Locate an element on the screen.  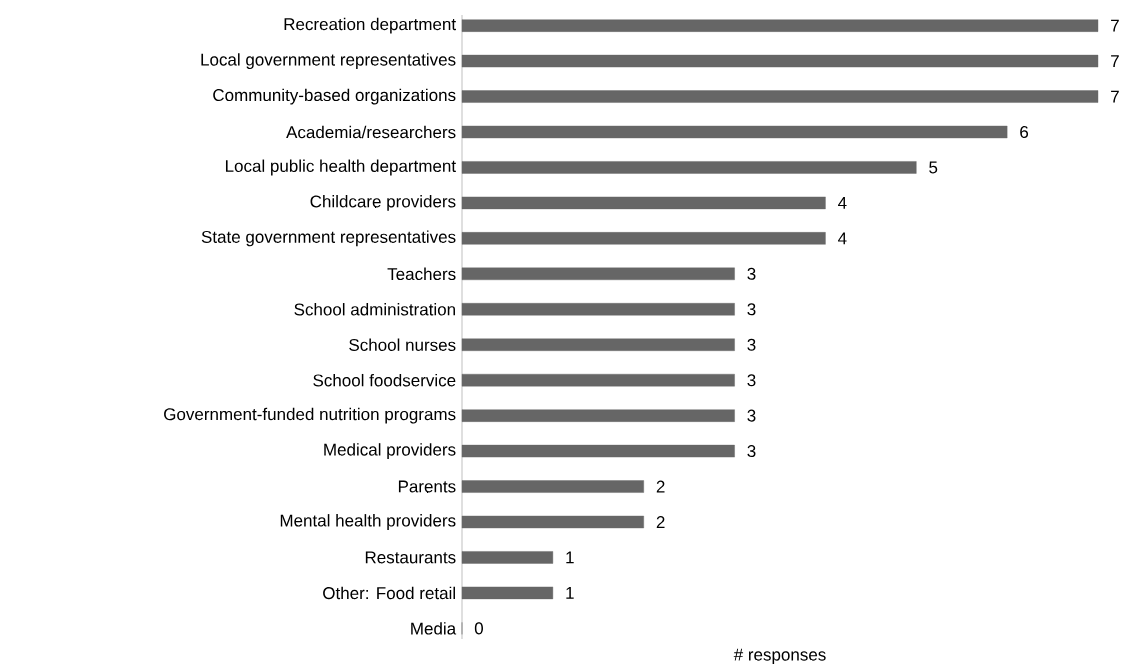
y-tick-label: School nurses is located at coordinates (402, 344).